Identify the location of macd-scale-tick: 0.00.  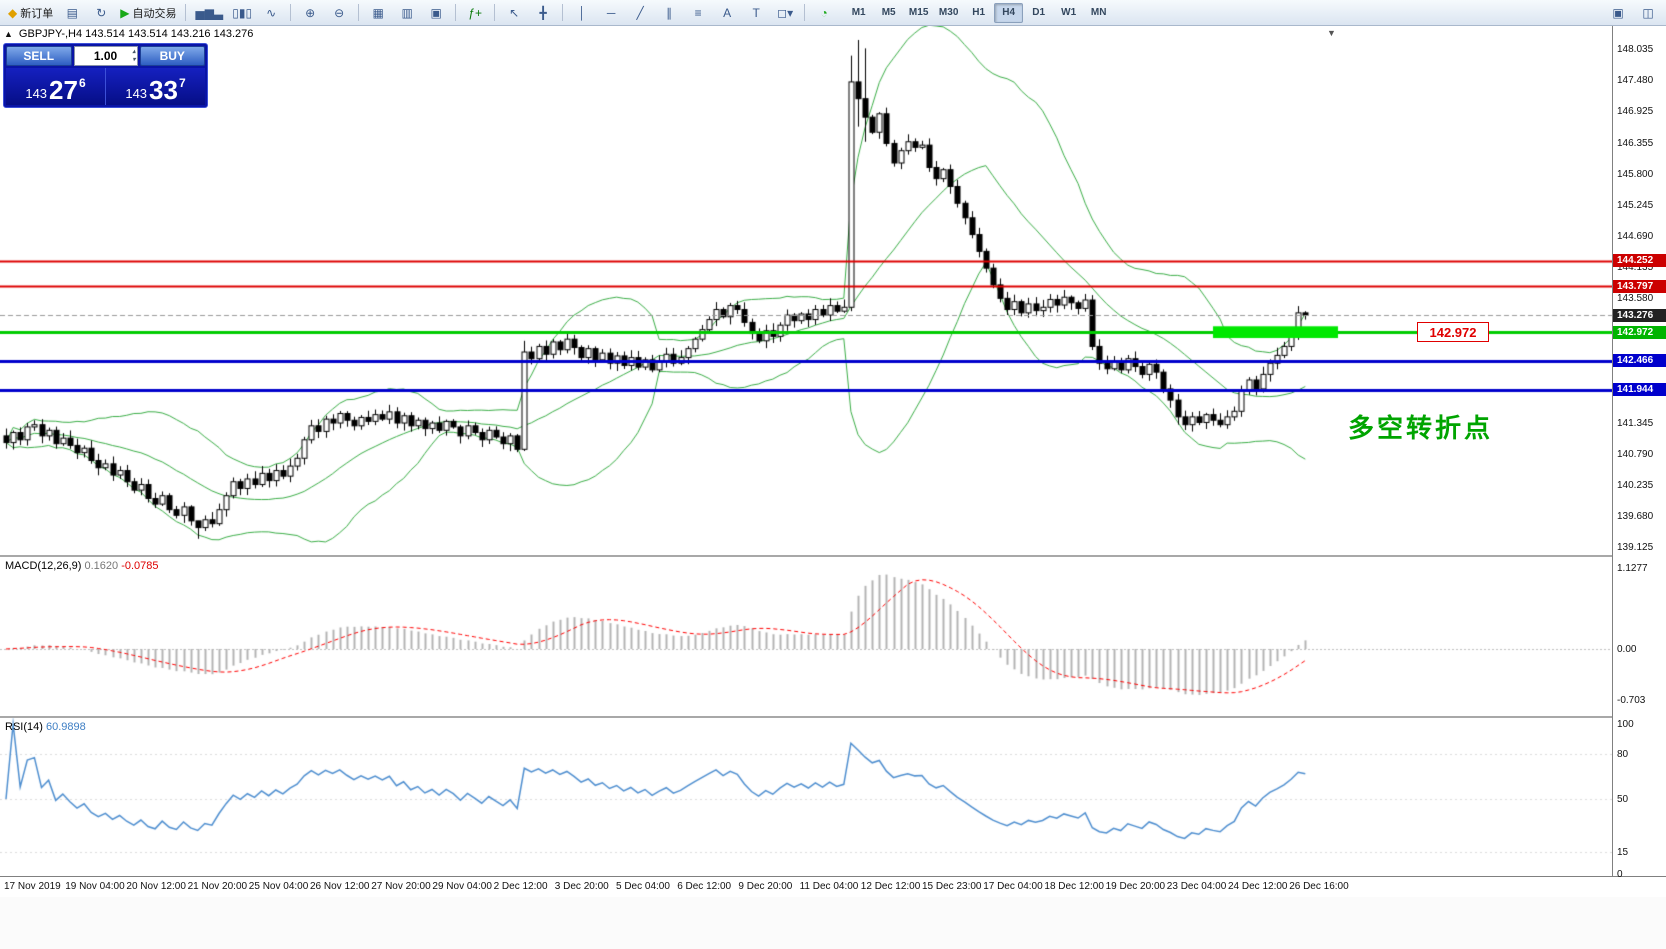
(1627, 649).